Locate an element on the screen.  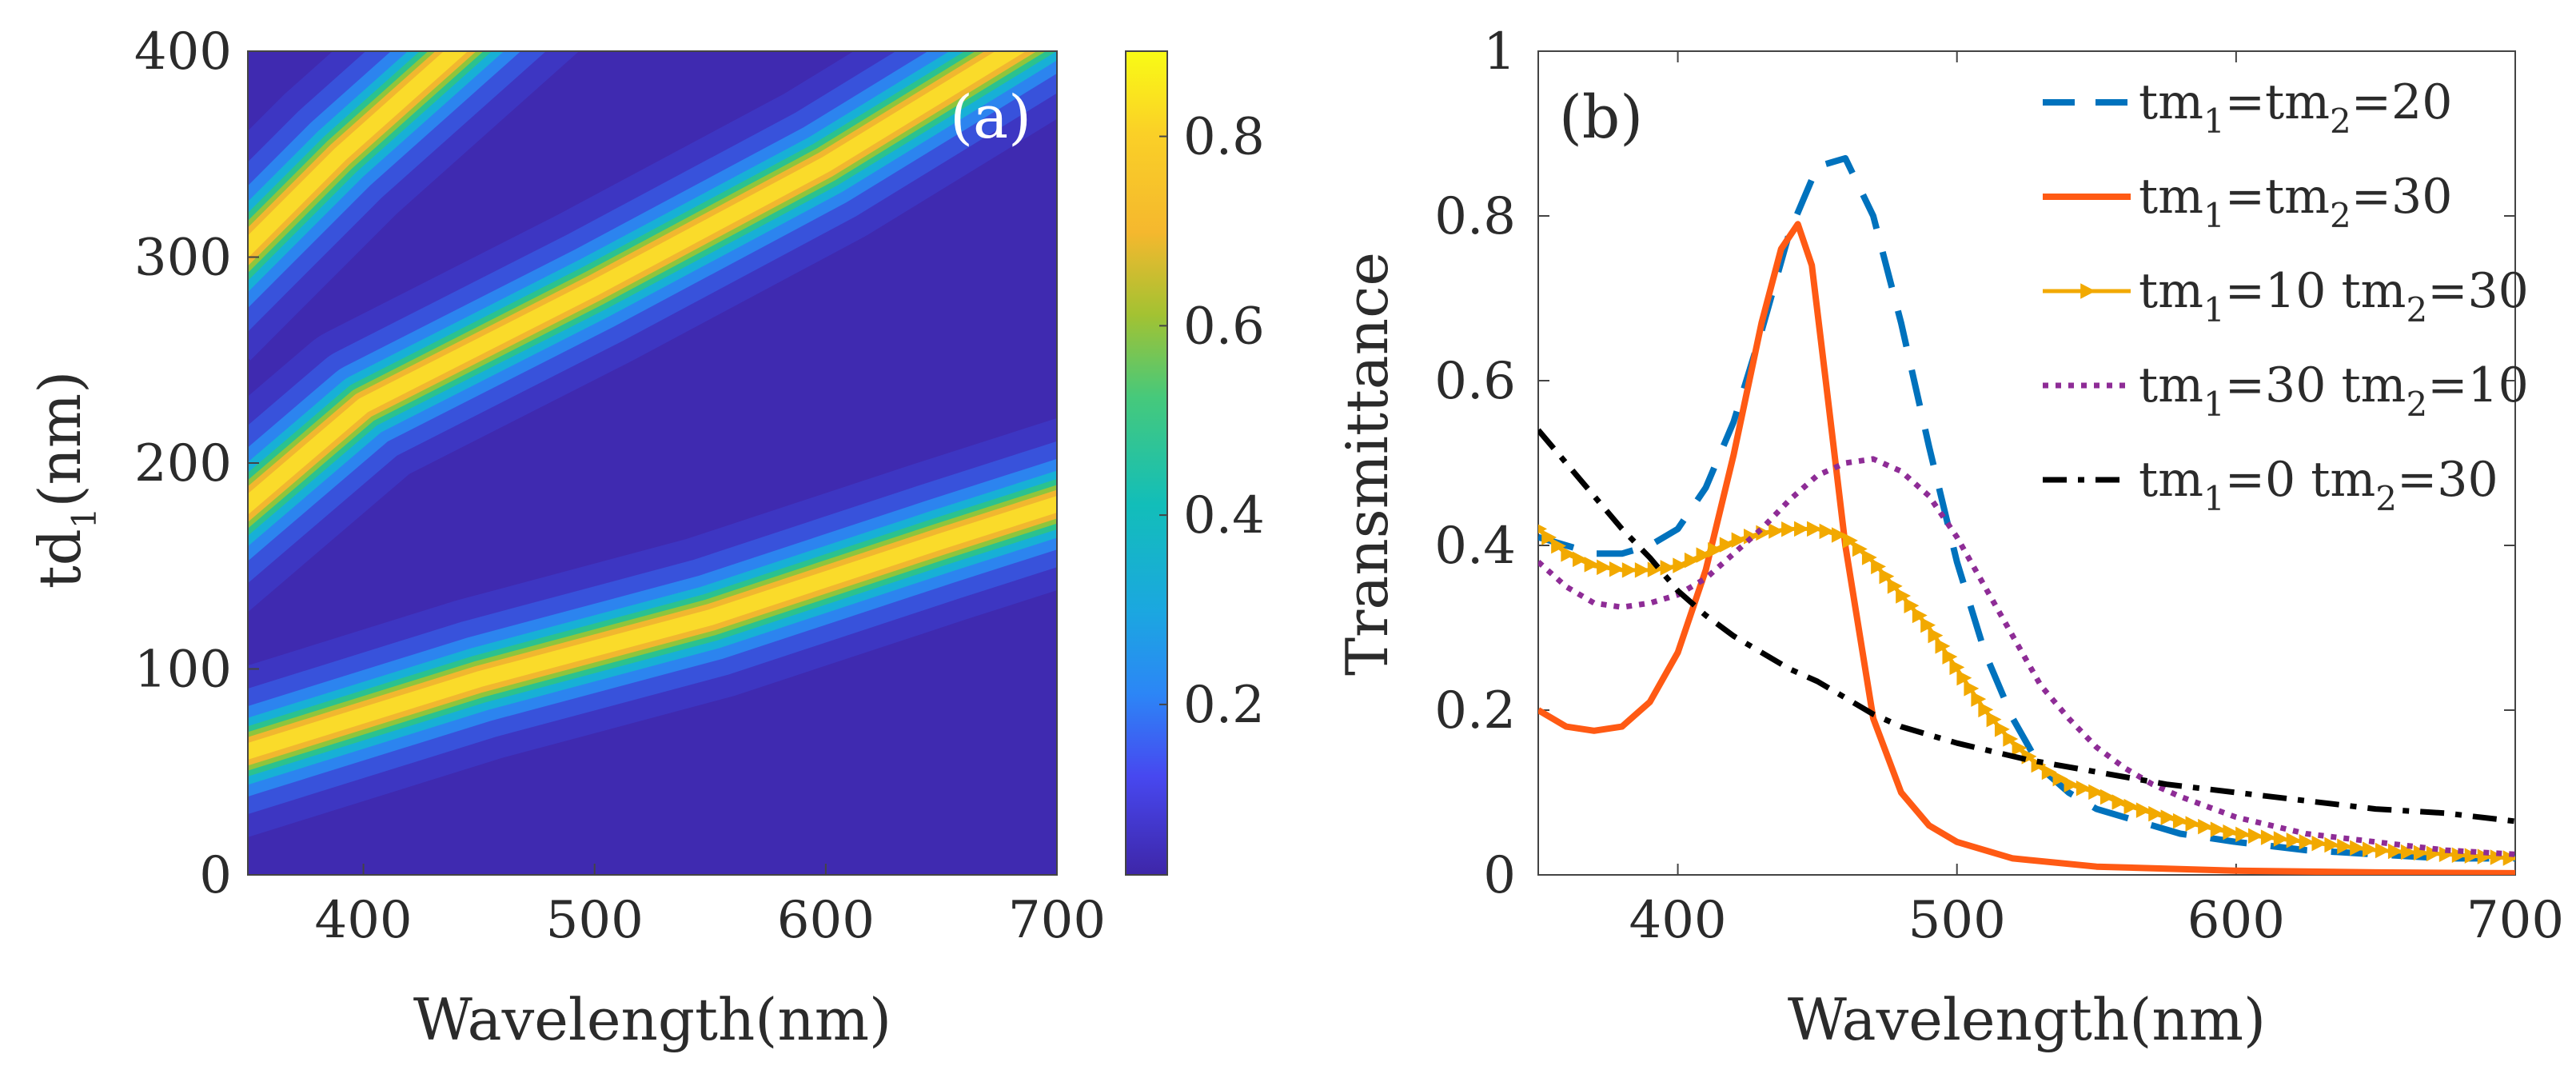
line-chart-y-axis-label: Transmittance is located at coordinates (1368, 464).